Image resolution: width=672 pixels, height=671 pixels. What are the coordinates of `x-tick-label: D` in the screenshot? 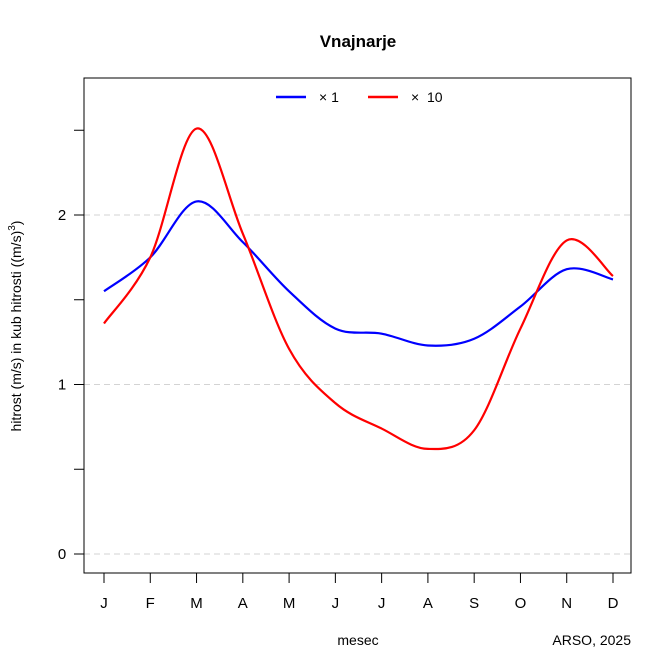 It's located at (613, 603).